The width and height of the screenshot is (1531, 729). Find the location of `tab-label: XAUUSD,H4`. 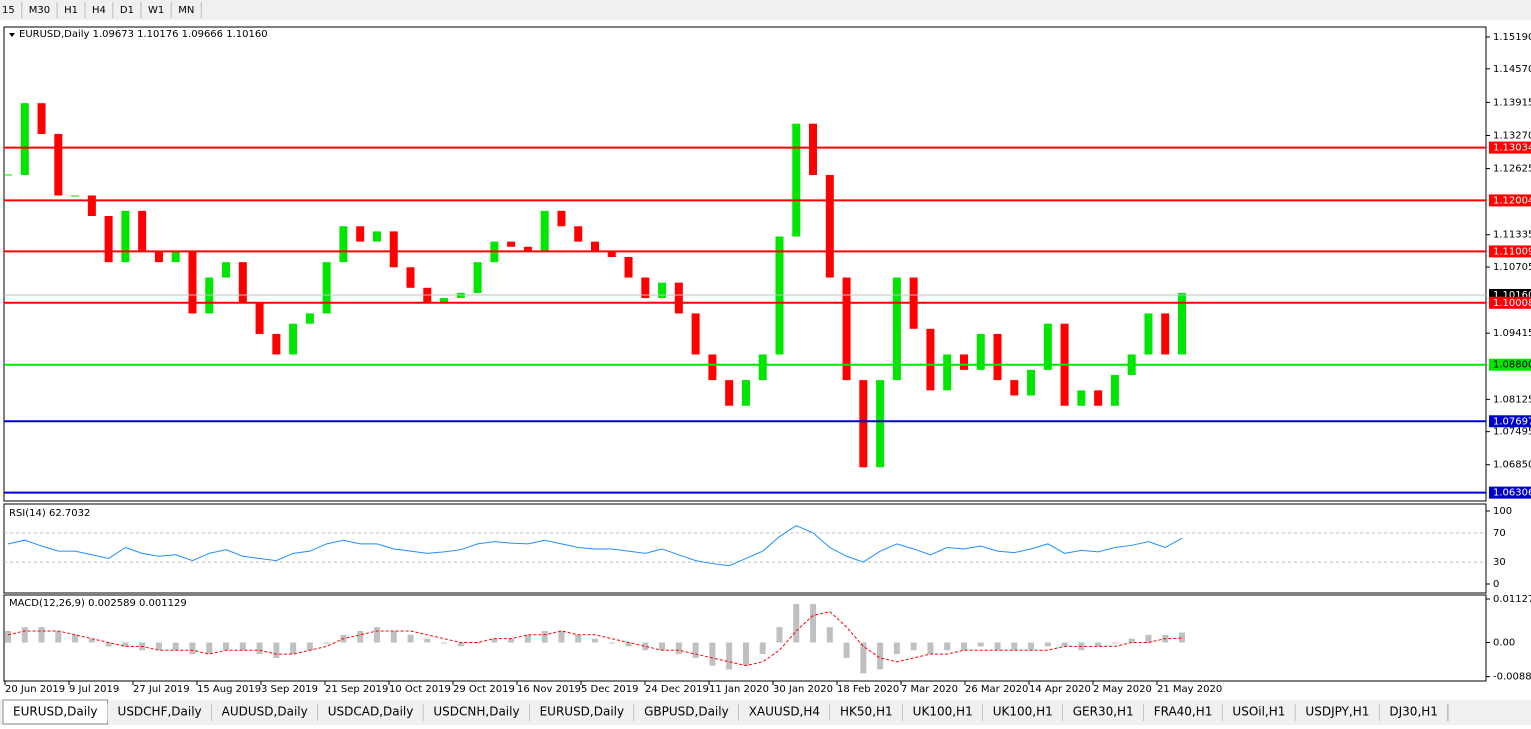

tab-label: XAUUSD,H4 is located at coordinates (784, 712).